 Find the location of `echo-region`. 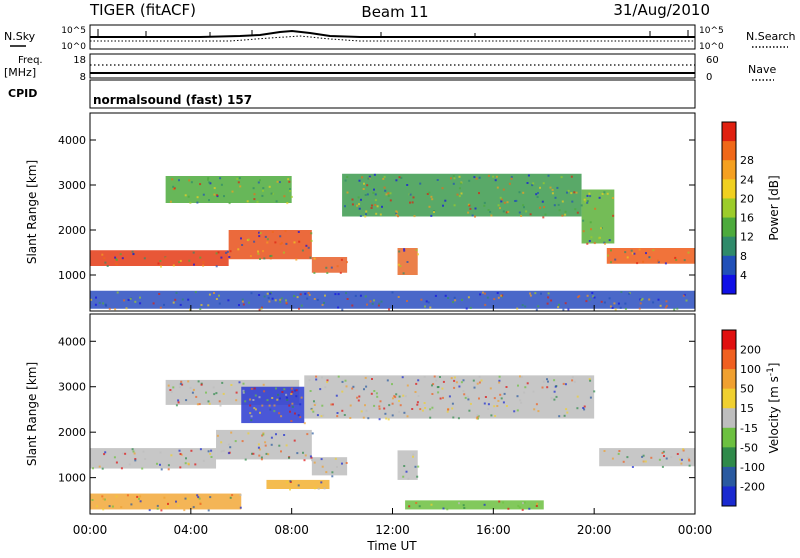

echo-region is located at coordinates (159, 258).